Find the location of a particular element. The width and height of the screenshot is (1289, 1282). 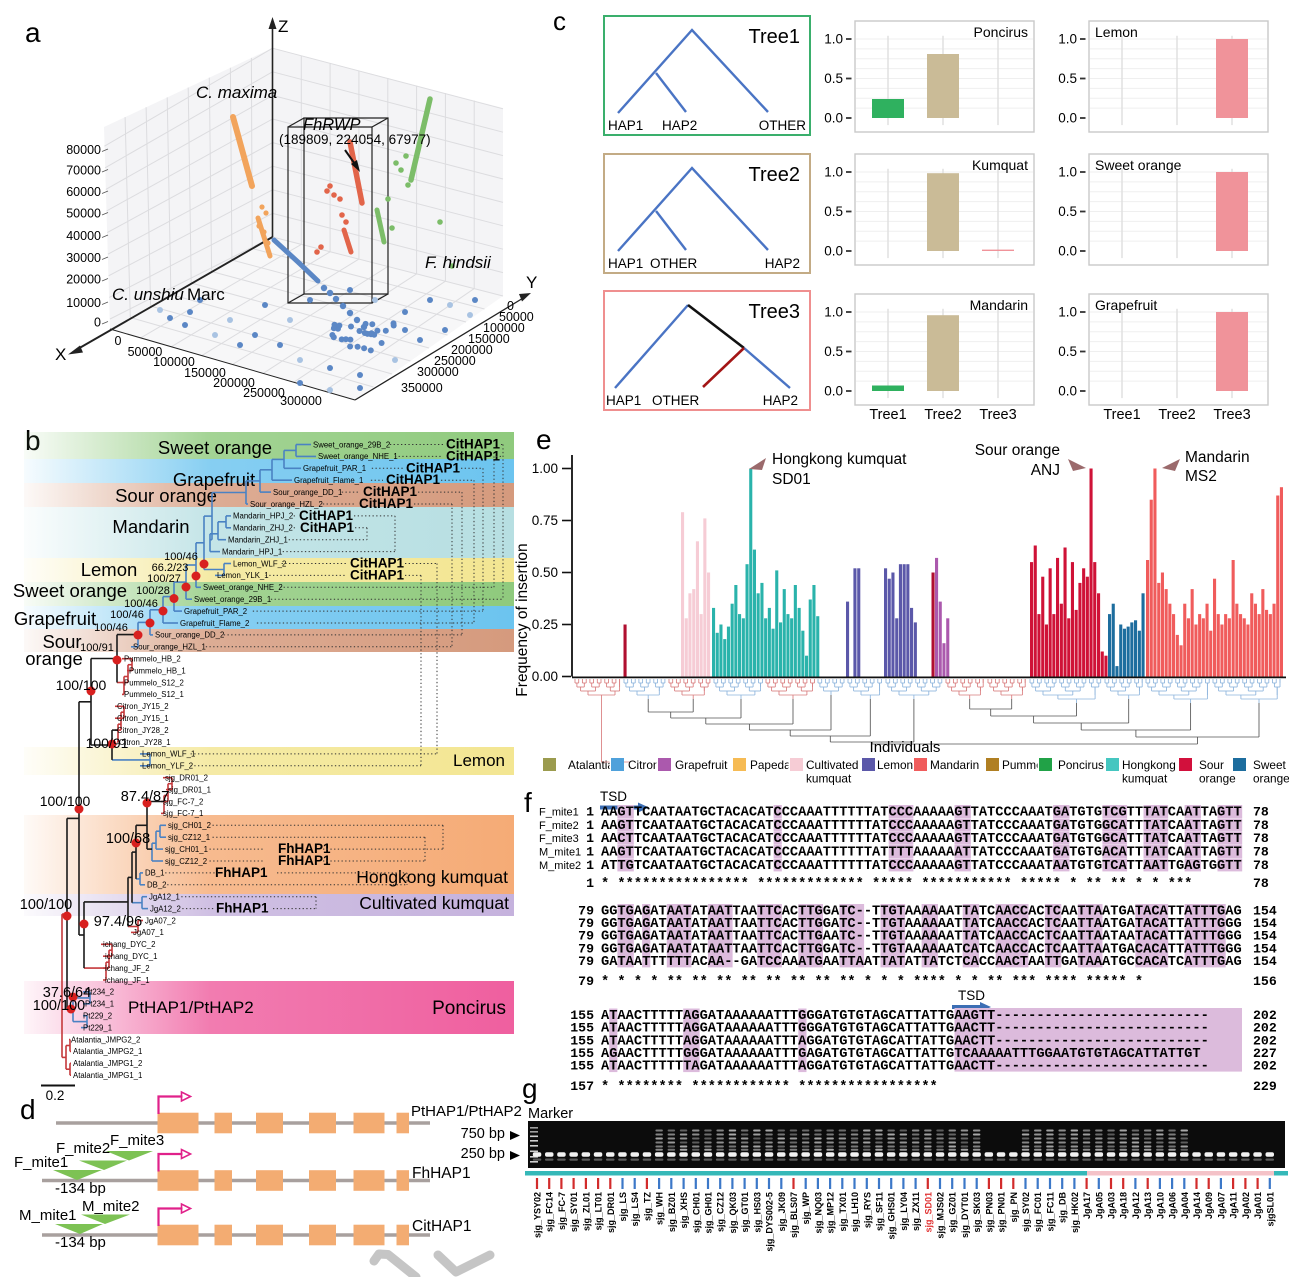

svg-text: sjg_SD01 is located at coordinates (928, 1212).